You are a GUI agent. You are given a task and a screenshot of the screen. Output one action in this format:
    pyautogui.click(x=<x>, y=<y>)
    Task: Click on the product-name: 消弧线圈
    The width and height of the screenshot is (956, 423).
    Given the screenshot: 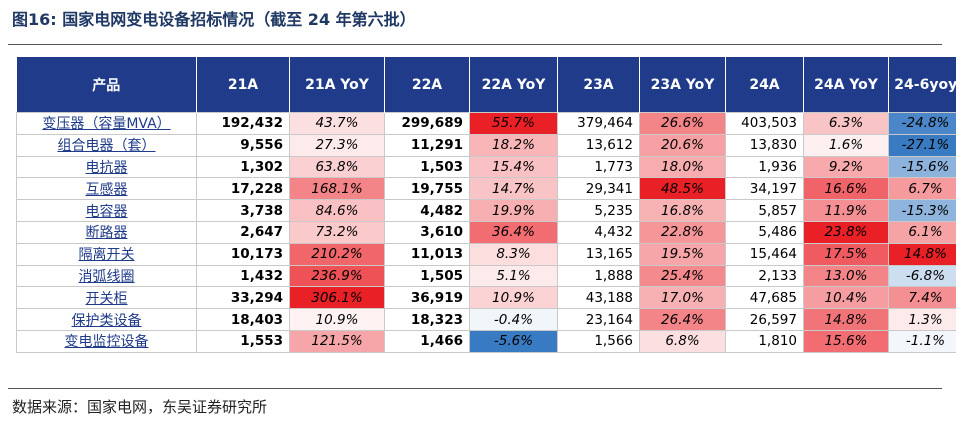 What is the action you would take?
    pyautogui.click(x=106, y=276)
    